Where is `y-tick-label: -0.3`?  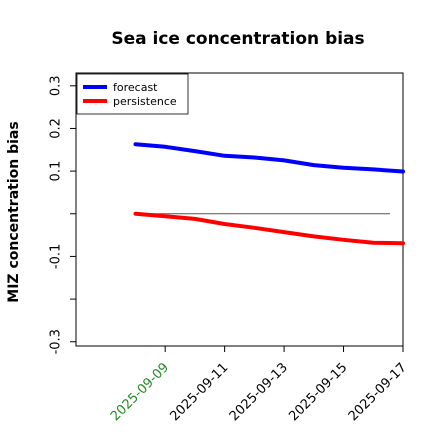
y-tick-label: -0.3 is located at coordinates (56, 341).